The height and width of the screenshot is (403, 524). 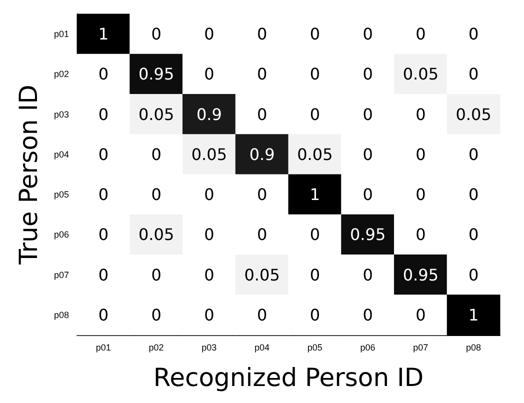 I want to click on y-tick-label: p06, so click(x=61, y=235).